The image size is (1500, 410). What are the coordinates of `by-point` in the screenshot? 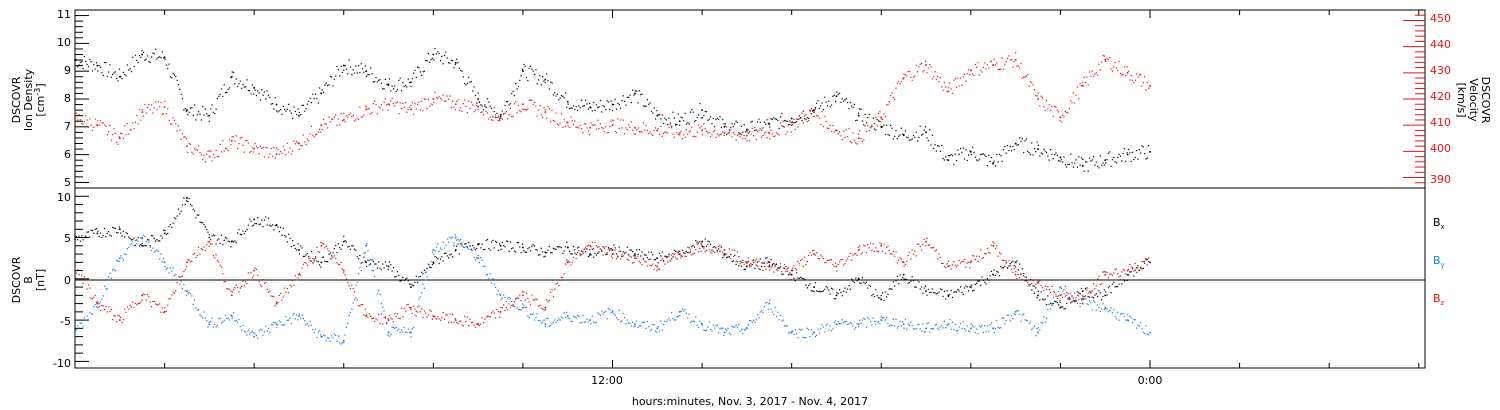 It's located at (1105, 307).